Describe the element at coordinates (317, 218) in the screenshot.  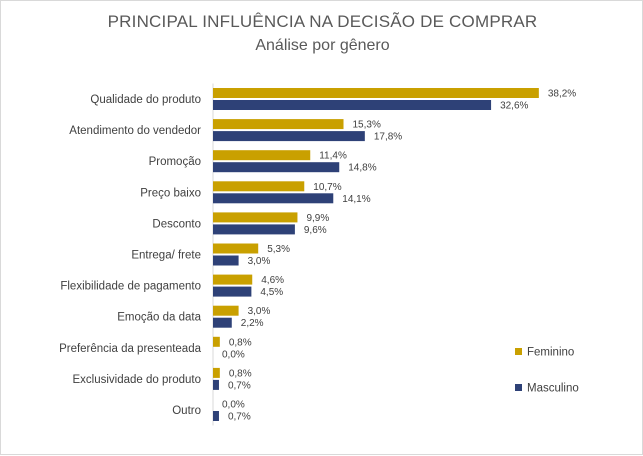
I see `data-label: 9,9%` at that location.